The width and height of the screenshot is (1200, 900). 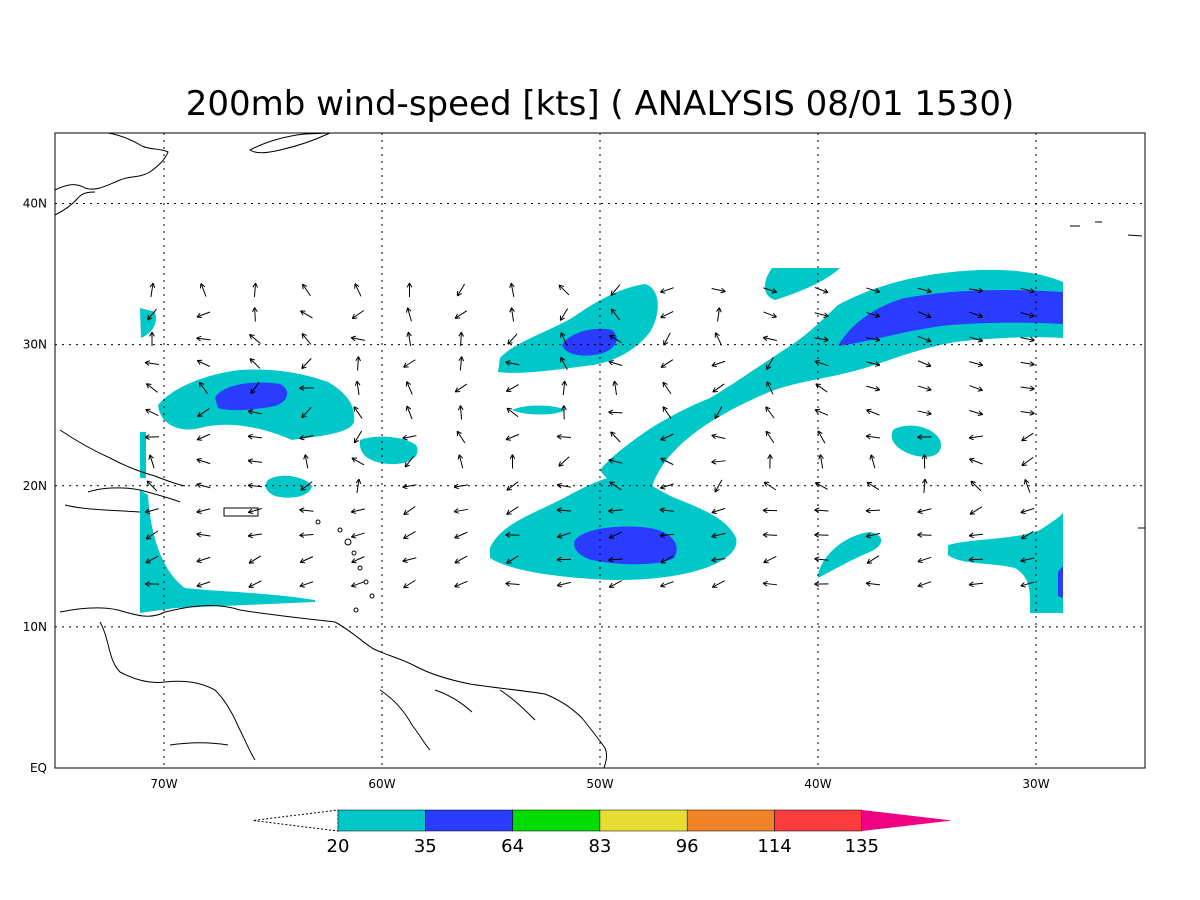 What do you see at coordinates (589, 342) in the screenshot?
I see `core-50w-30n` at bounding box center [589, 342].